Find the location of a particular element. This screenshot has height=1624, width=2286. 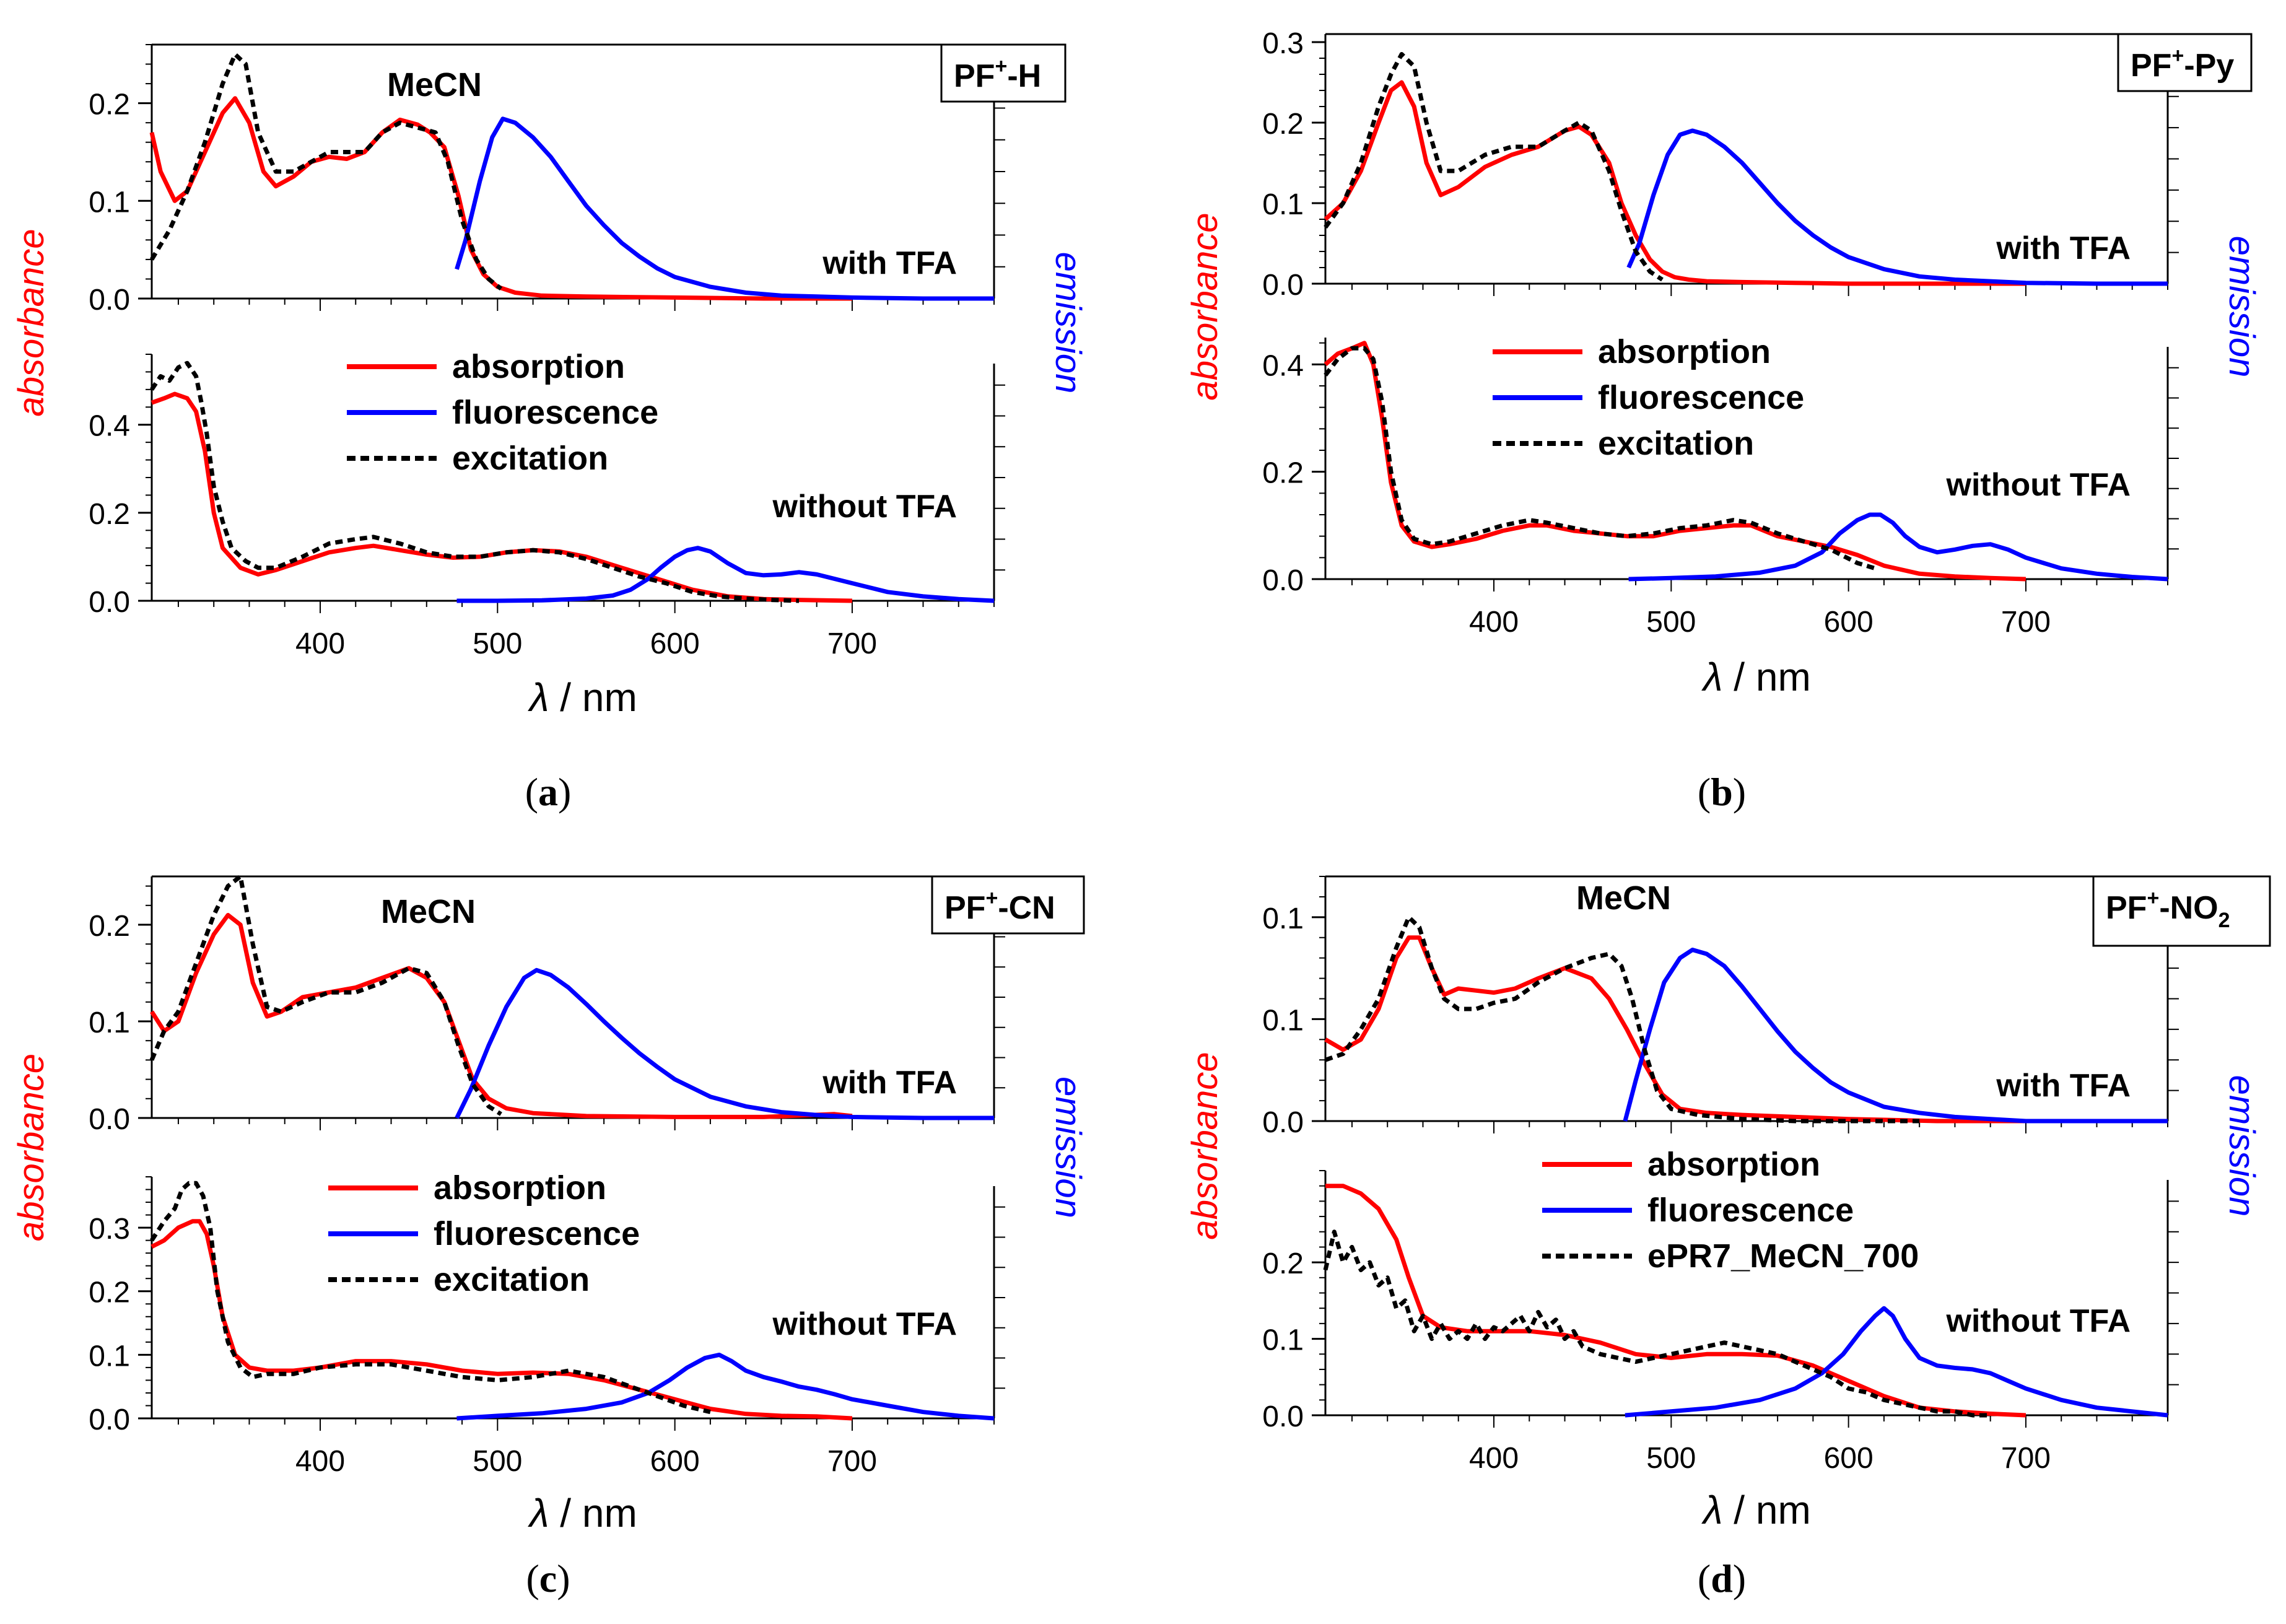

compound-part: -H is located at coordinates (1024, 76).